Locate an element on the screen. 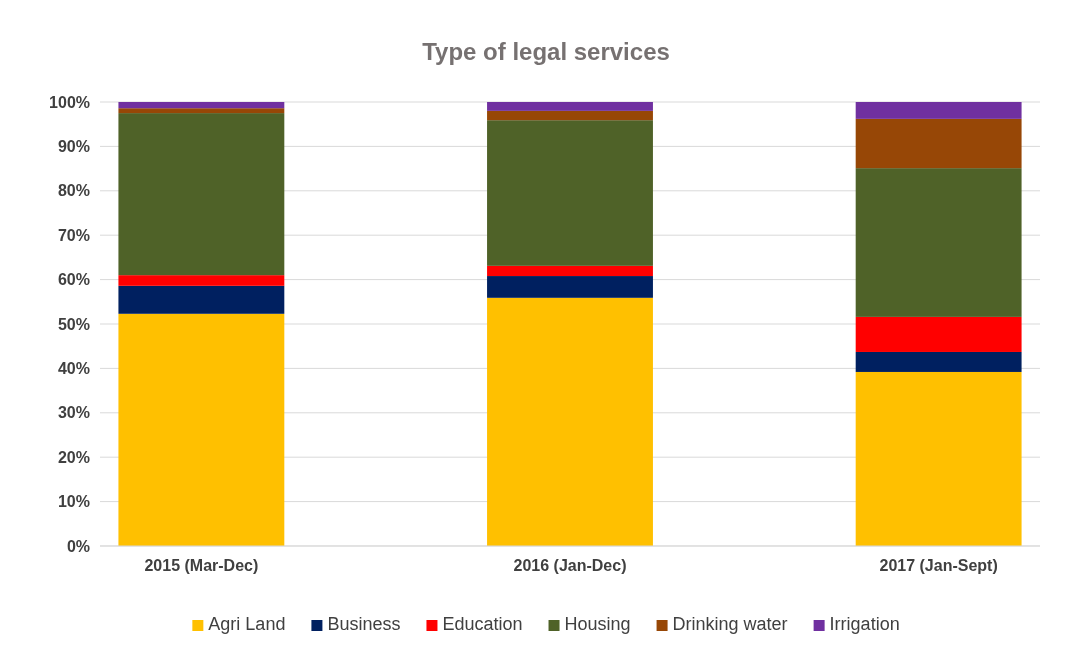 The width and height of the screenshot is (1092, 653). y-tick-label: 100% is located at coordinates (69, 102).